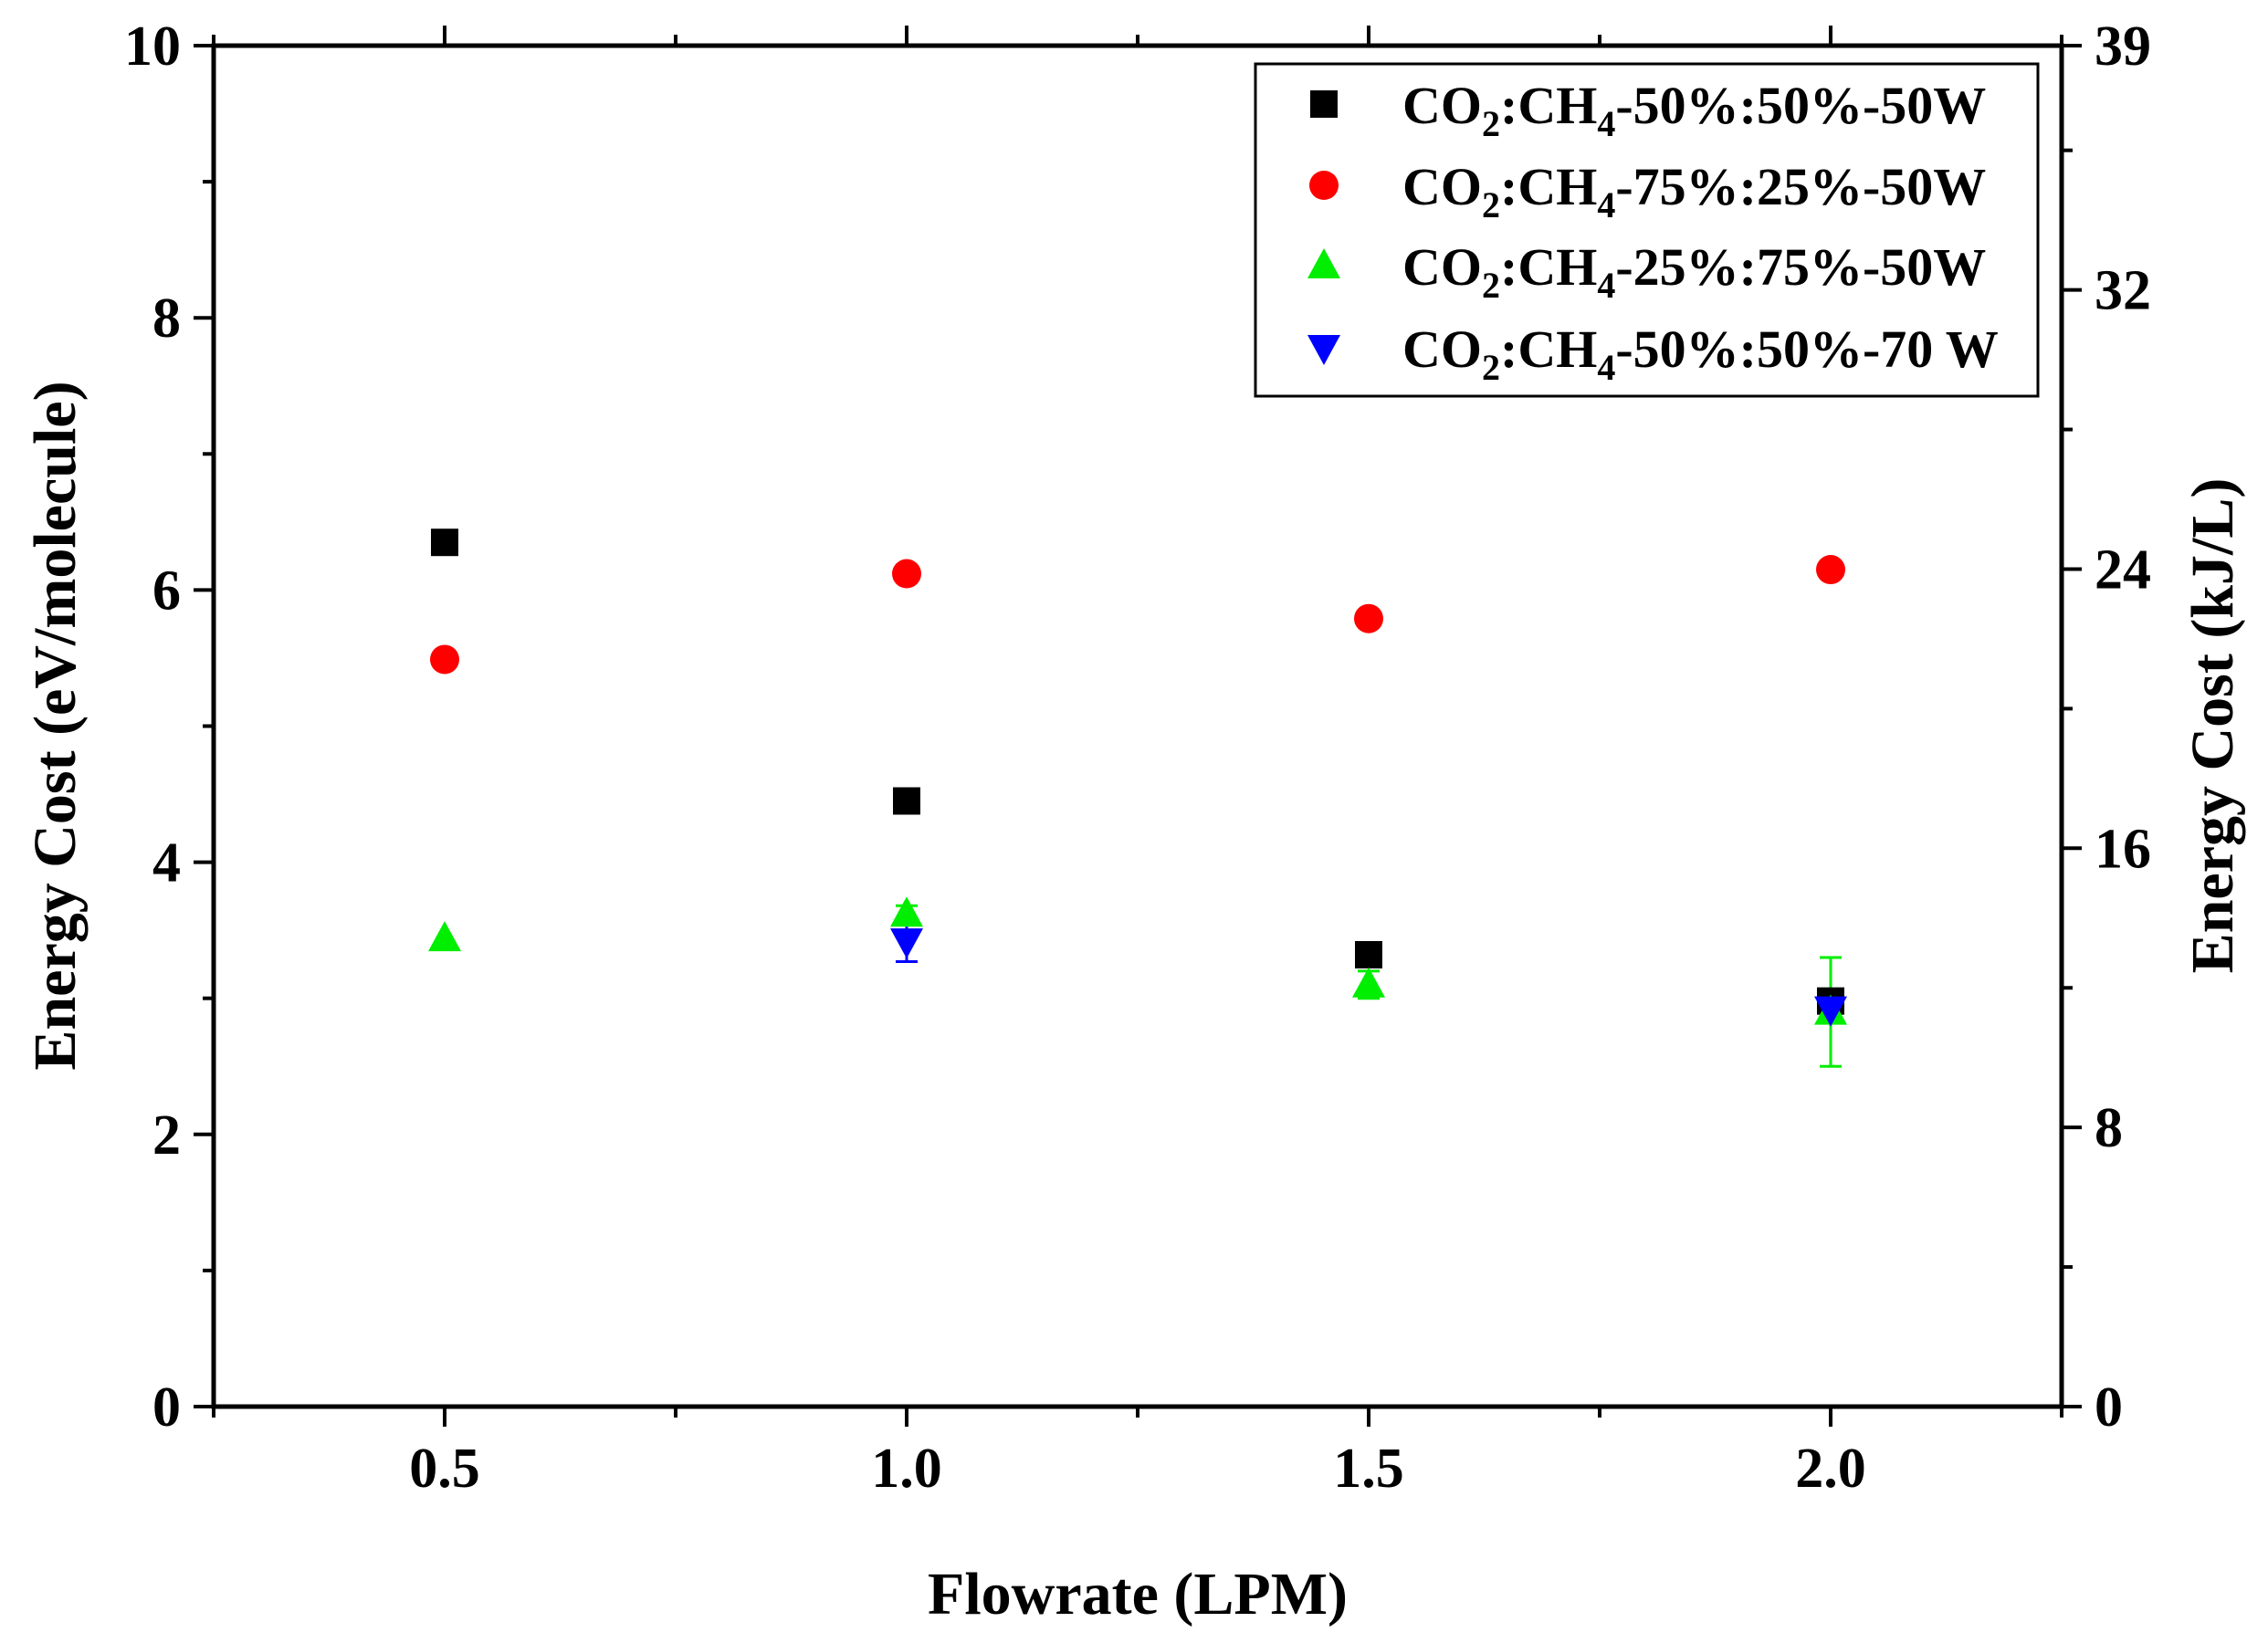 This screenshot has width=2268, height=1643. I want to click on legend-label-3: CO2:CH4-25%:75%-50W, so click(1694, 271).